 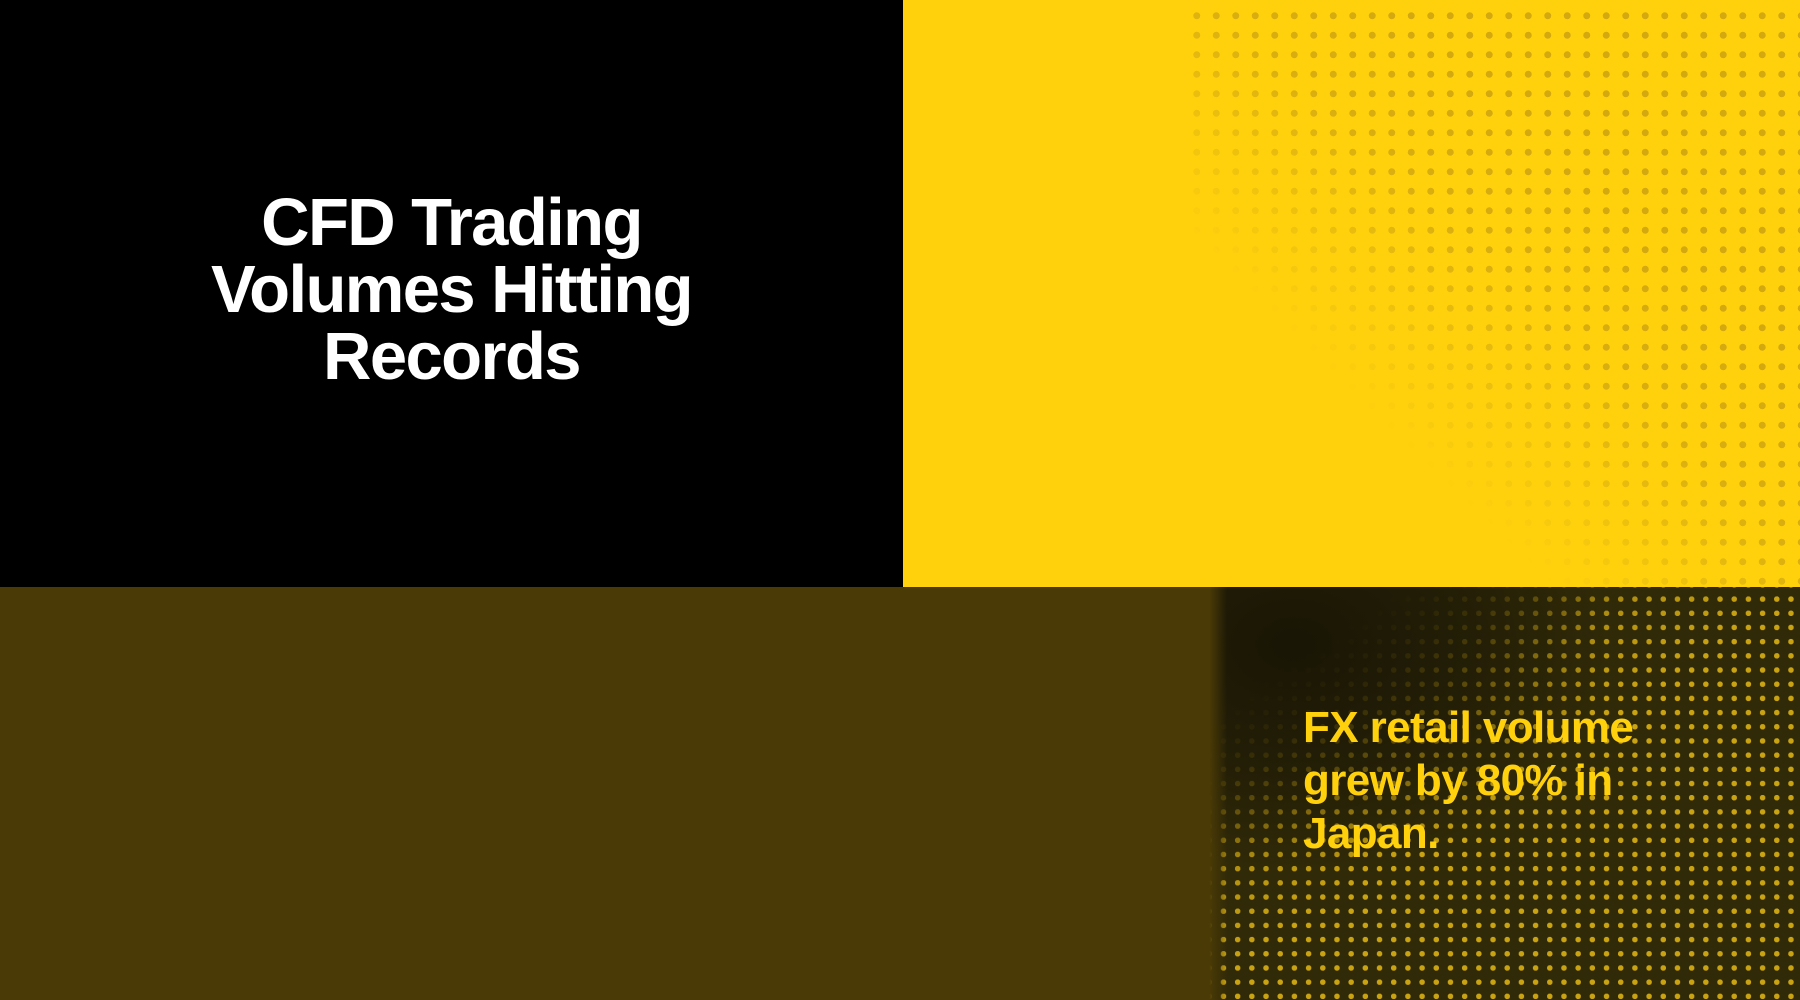 What do you see at coordinates (1205, 793) in the screenshot?
I see `panel-left-edge-blend` at bounding box center [1205, 793].